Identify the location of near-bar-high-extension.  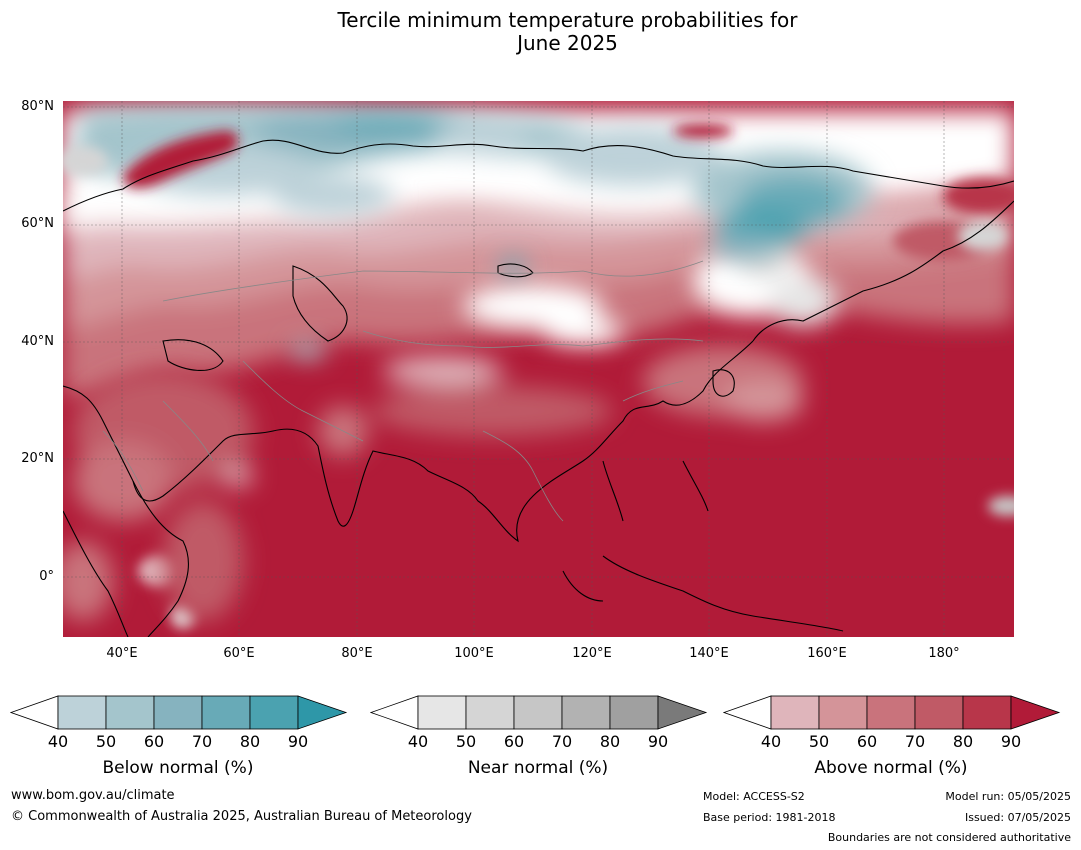
(682, 712).